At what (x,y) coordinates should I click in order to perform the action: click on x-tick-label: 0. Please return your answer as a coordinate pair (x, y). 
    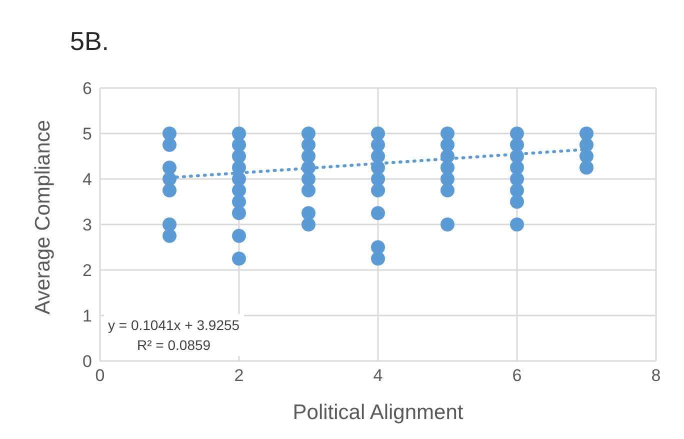
    Looking at the image, I should click on (100, 376).